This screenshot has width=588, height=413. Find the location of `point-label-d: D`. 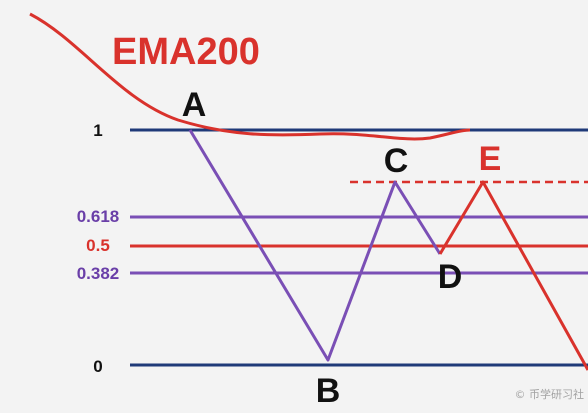

point-label-d: D is located at coordinates (450, 277).